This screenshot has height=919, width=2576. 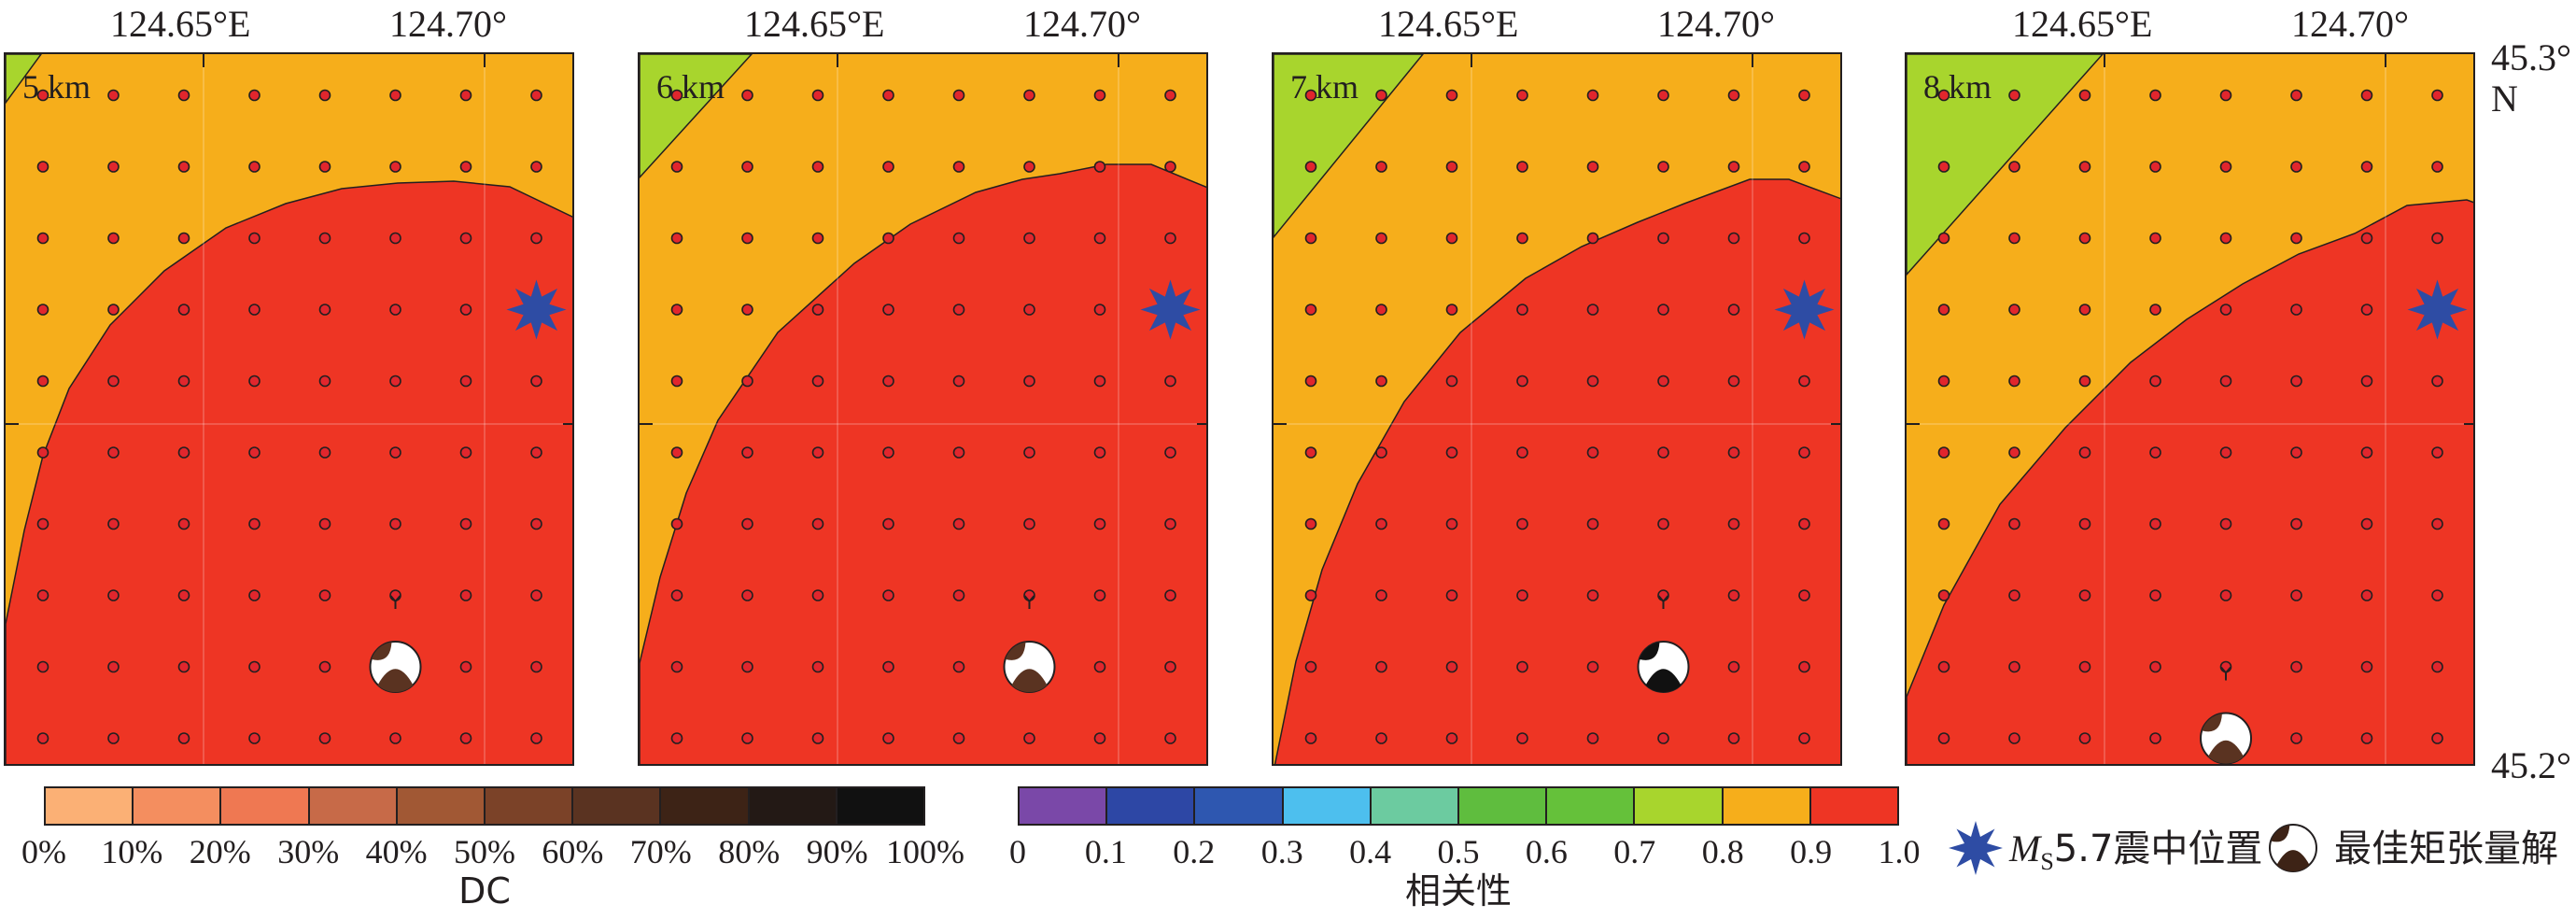 I want to click on colorbar-tick-label: 90%, so click(x=837, y=851).